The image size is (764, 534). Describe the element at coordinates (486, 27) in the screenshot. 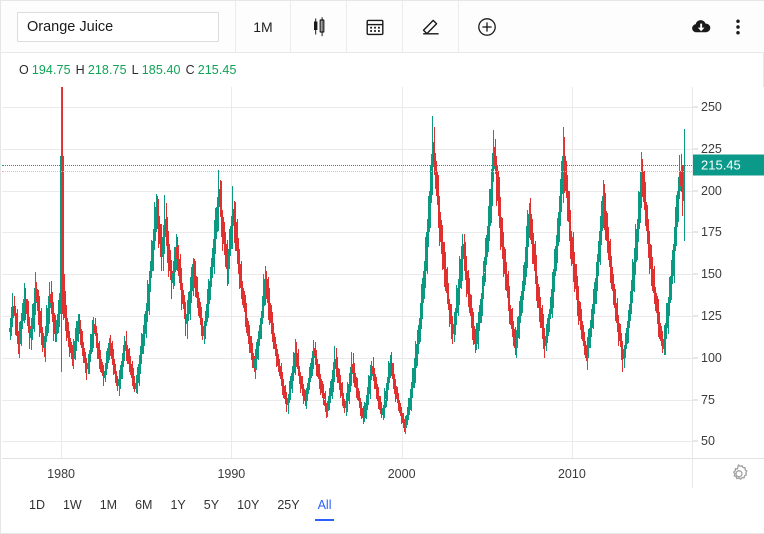

I see `add-indicator-button` at that location.